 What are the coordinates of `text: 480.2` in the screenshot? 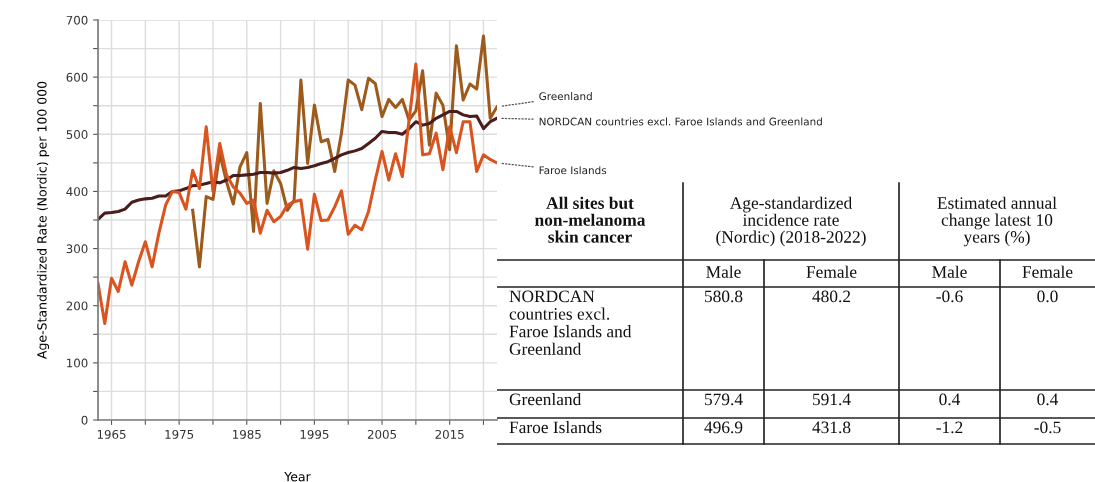 It's located at (831, 296).